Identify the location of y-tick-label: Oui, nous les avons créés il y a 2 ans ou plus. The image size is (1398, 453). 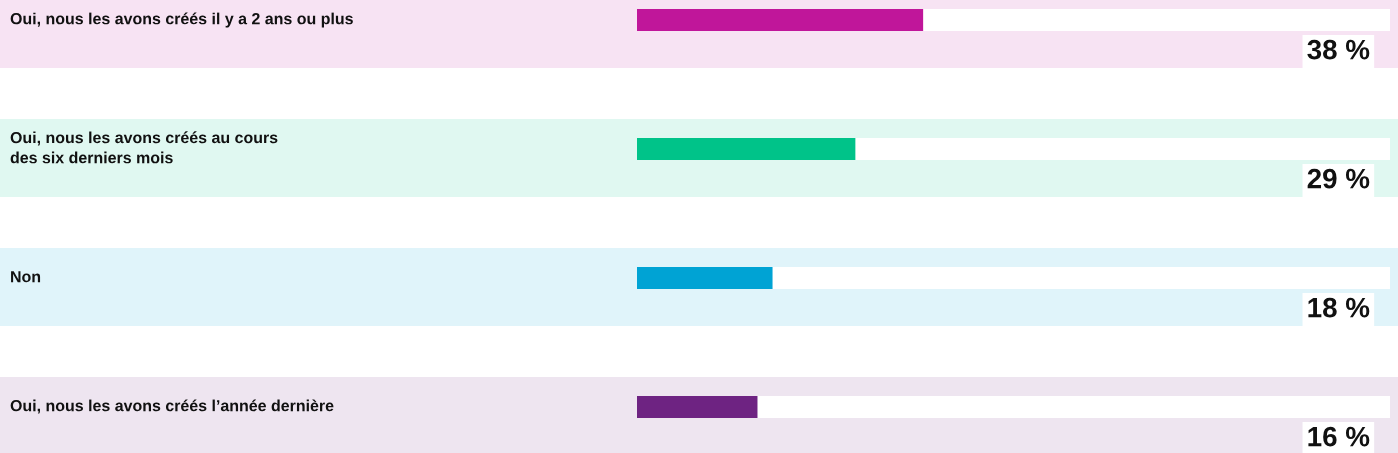
(181, 20).